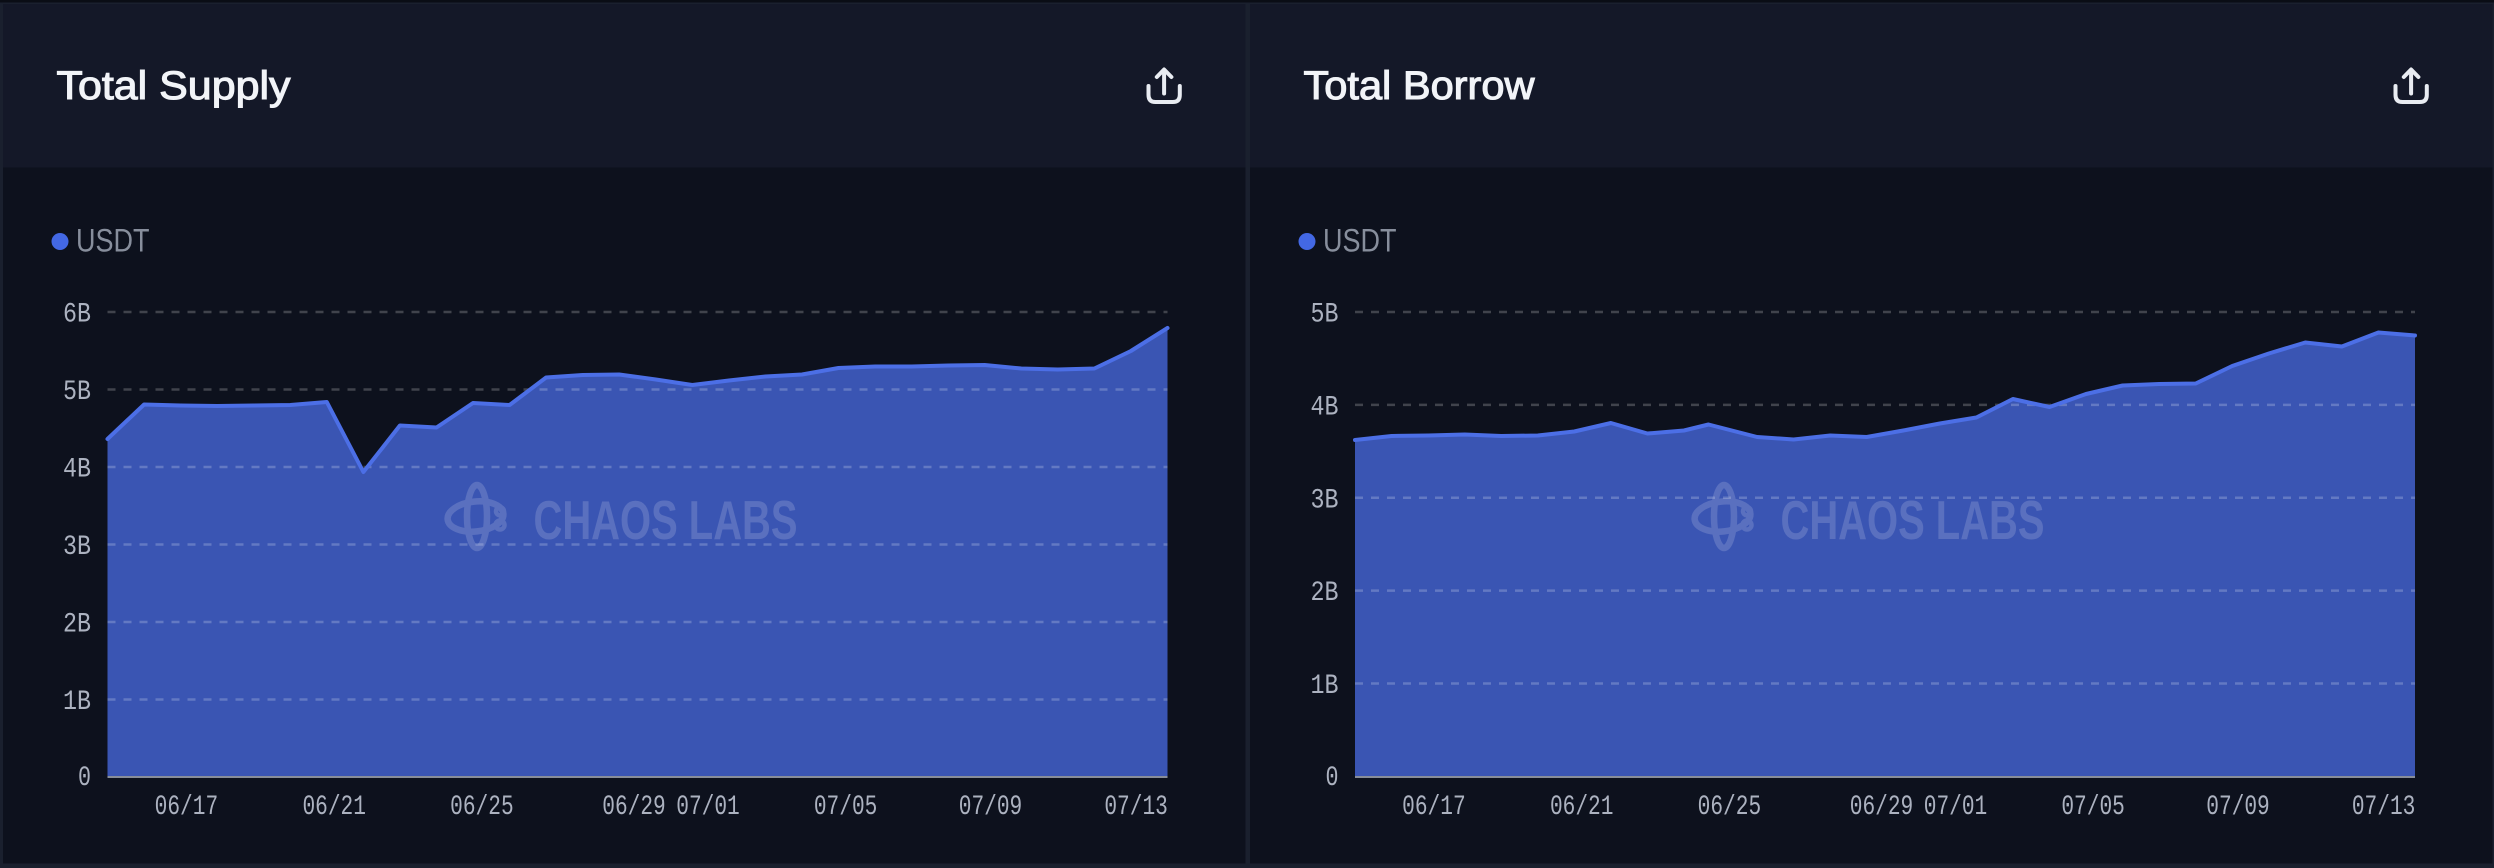 The height and width of the screenshot is (868, 2494). I want to click on svg-text: Total Supply, so click(174, 86).